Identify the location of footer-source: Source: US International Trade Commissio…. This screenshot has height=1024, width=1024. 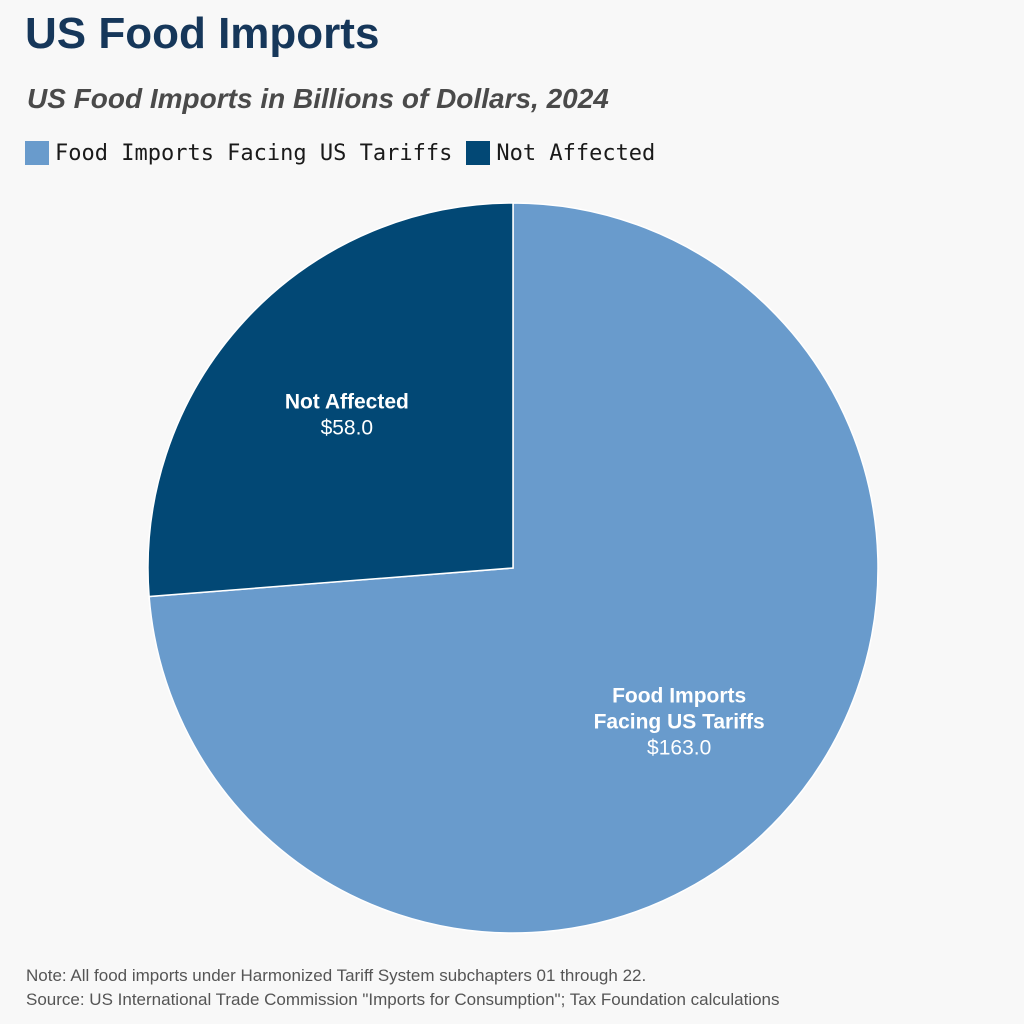
(403, 999).